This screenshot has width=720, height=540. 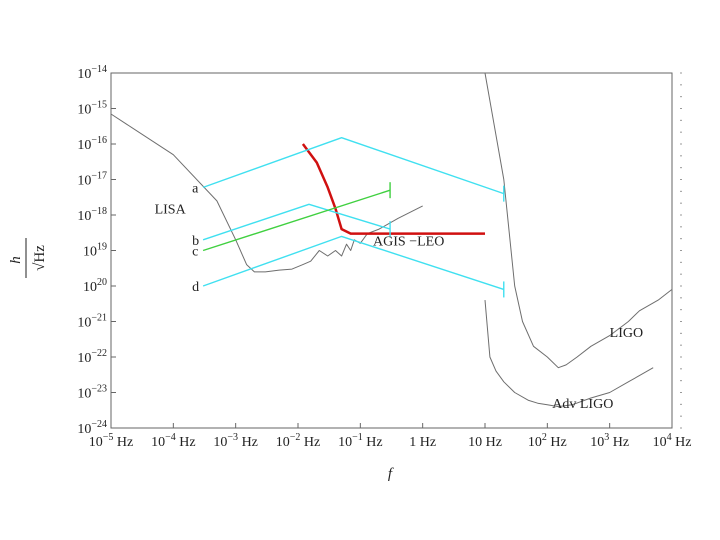 What do you see at coordinates (626, 333) in the screenshot?
I see `annotation-ligo: LIGO` at bounding box center [626, 333].